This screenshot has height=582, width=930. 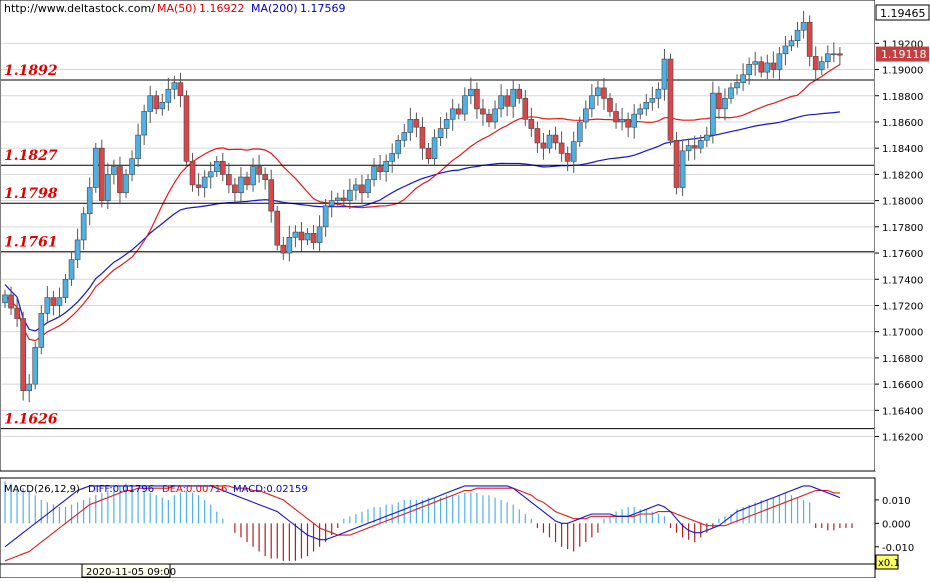 What do you see at coordinates (902, 254) in the screenshot?
I see `price-tick-label: 1.17600` at bounding box center [902, 254].